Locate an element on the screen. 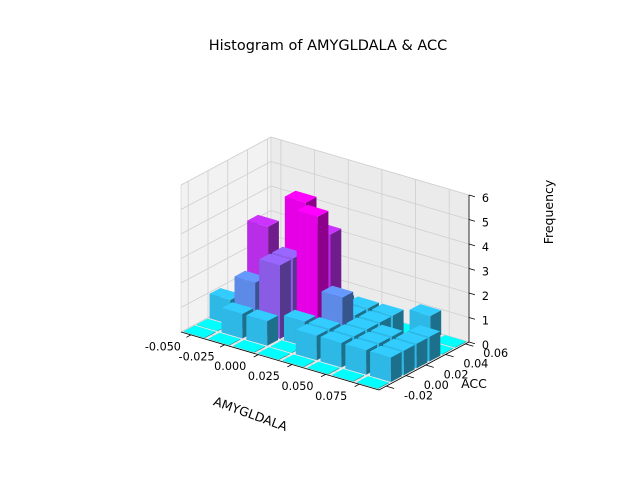  chart-title: Histogram of AMYGLDALA & ACC is located at coordinates (328, 46).